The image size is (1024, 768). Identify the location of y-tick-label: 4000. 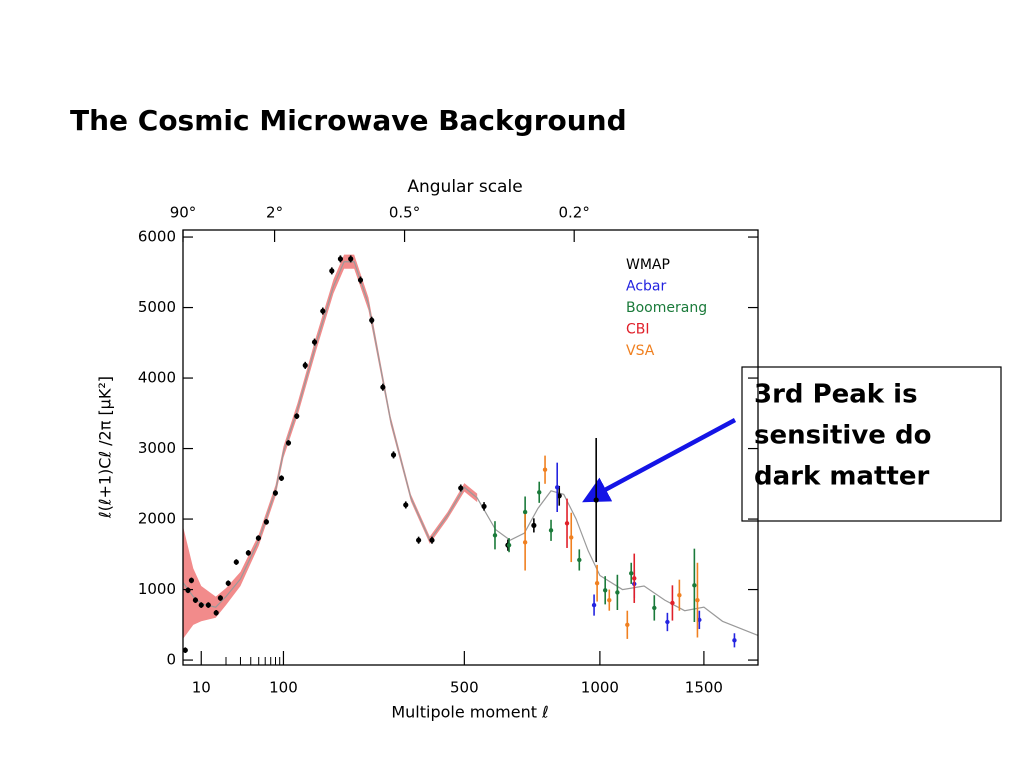
(157, 378).